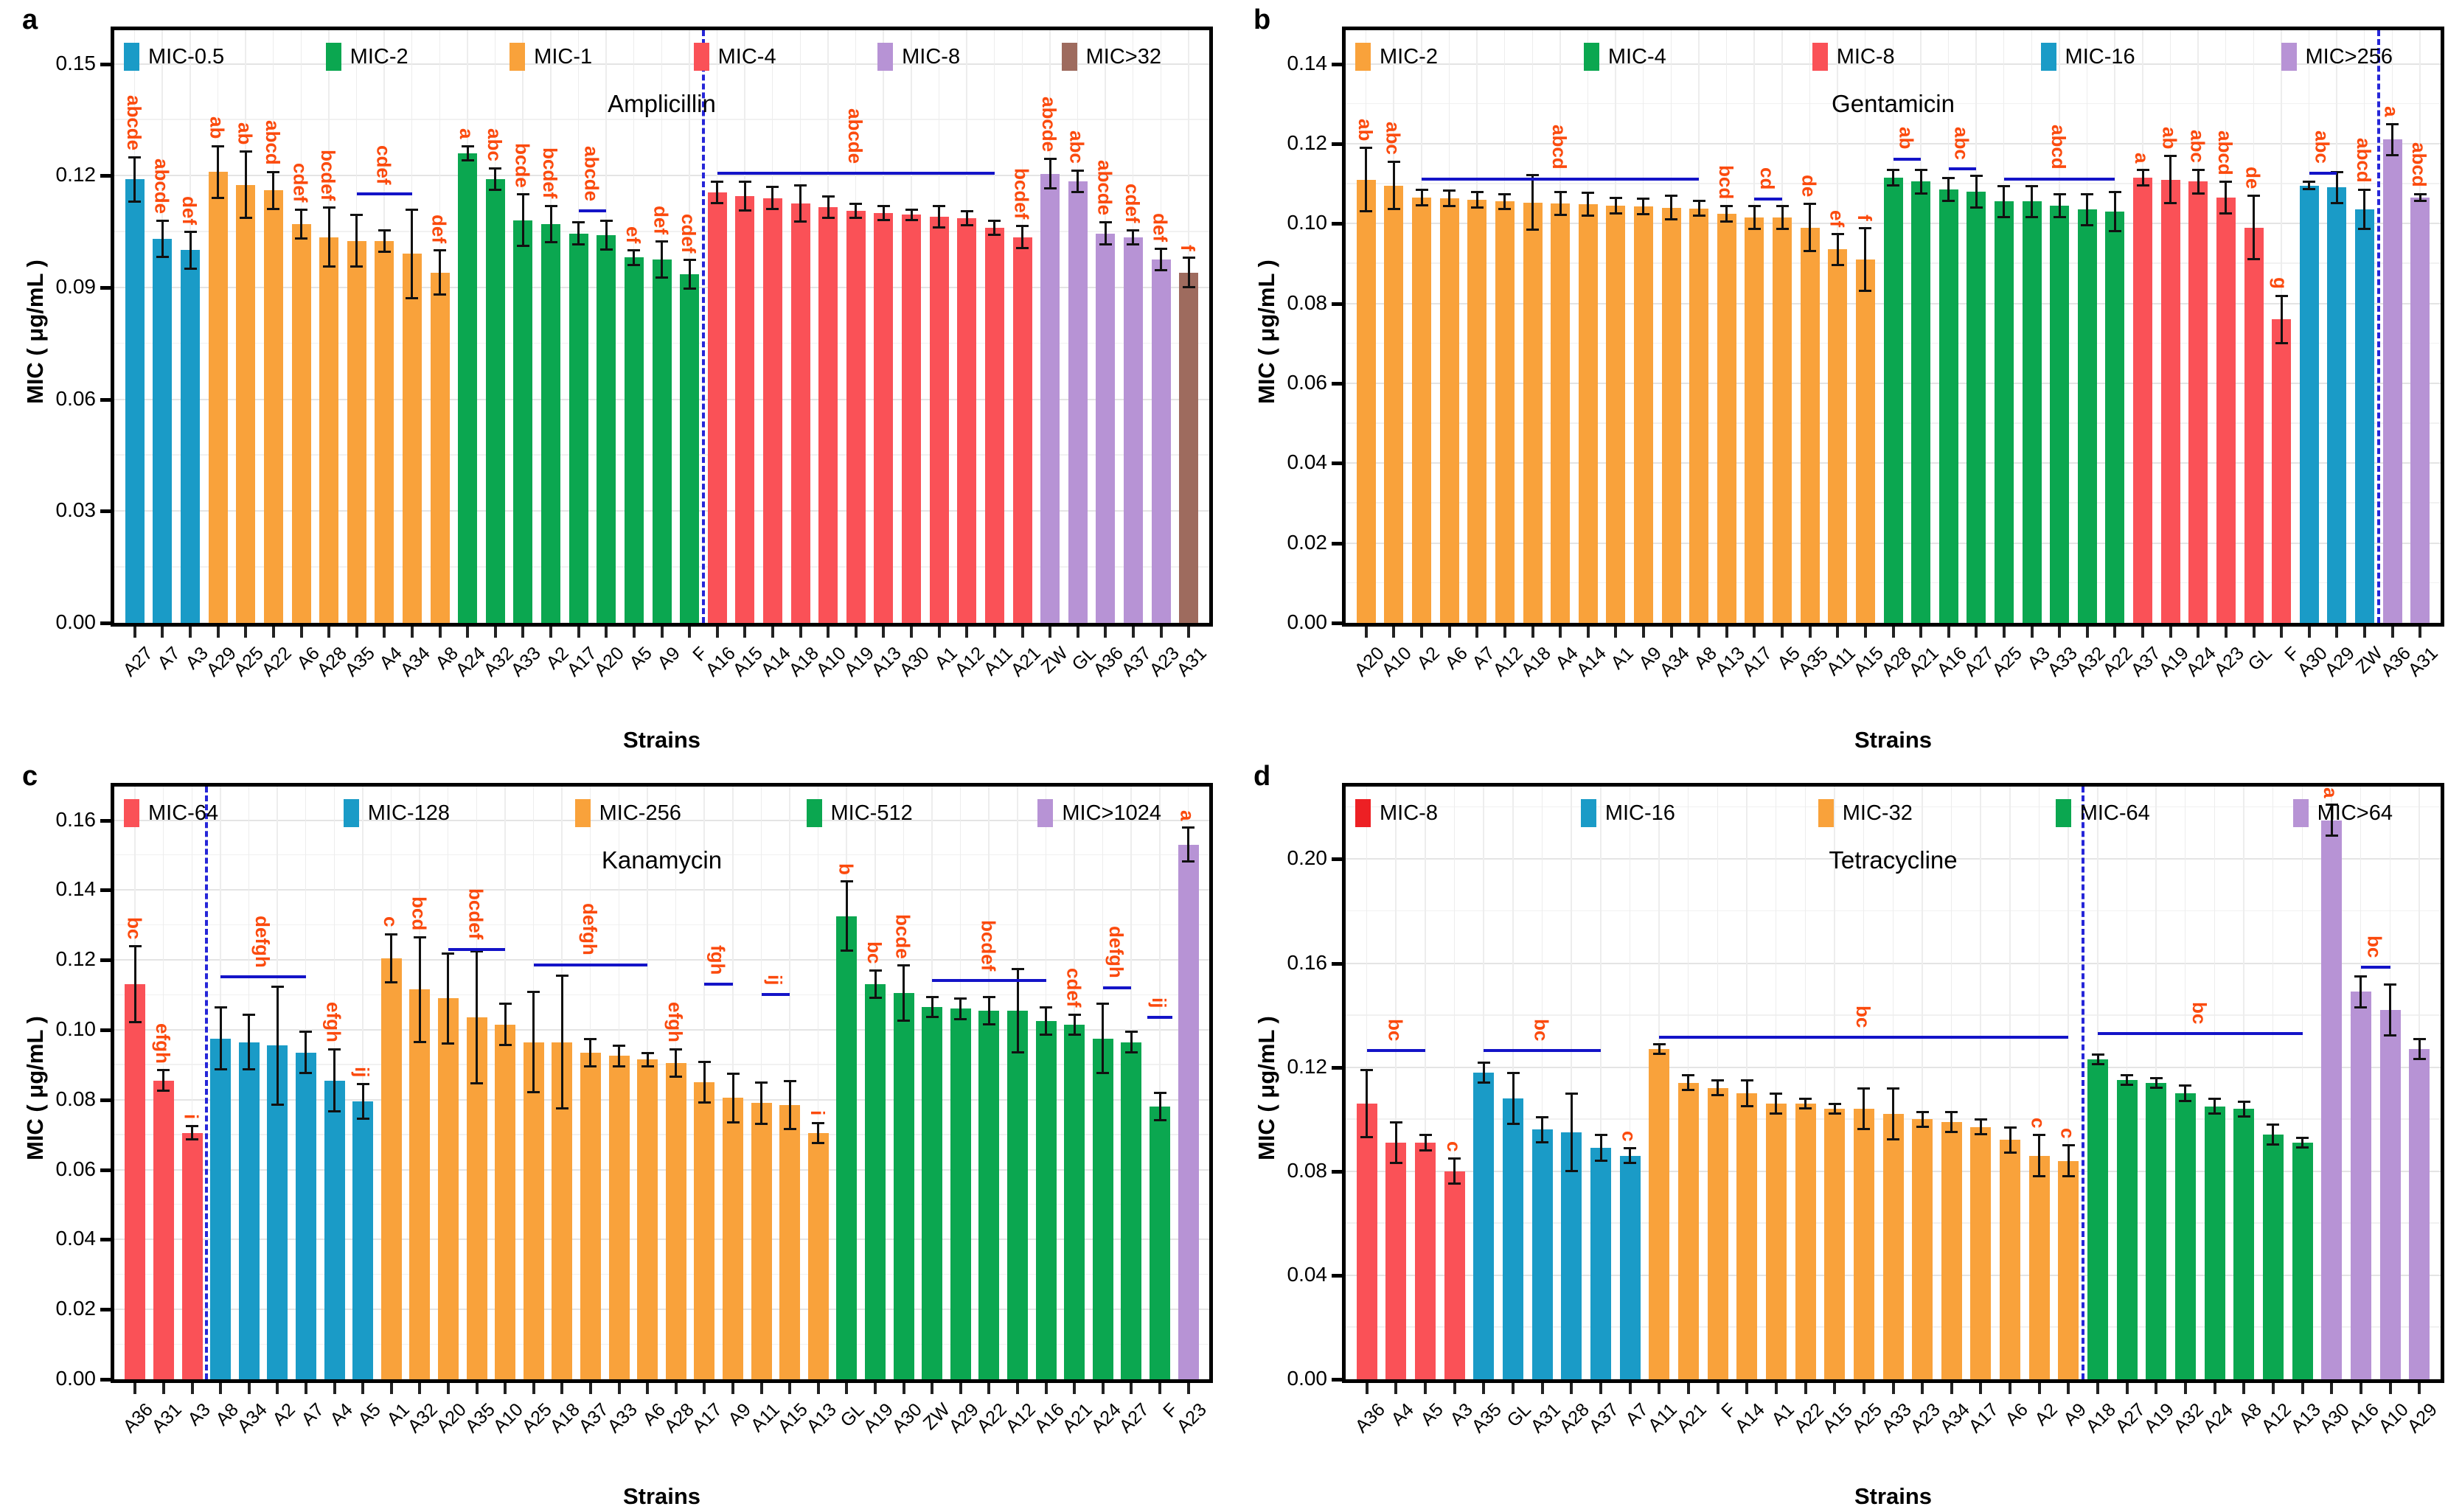 This screenshot has width=2462, height=1512. What do you see at coordinates (1188, 247) in the screenshot?
I see `significance-letter: f` at bounding box center [1188, 247].